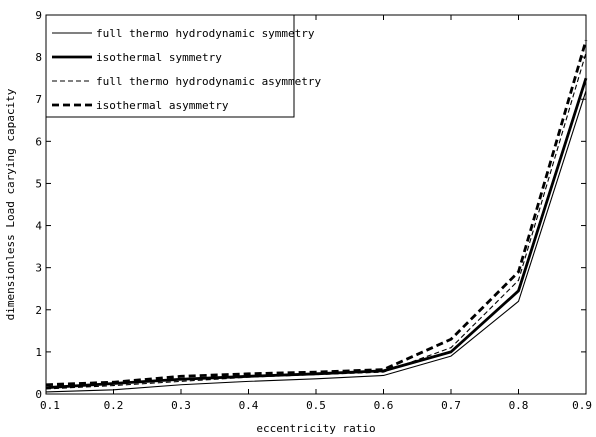 The image size is (596, 437). I want to click on y-tick-label-5: 5, so click(38, 183).